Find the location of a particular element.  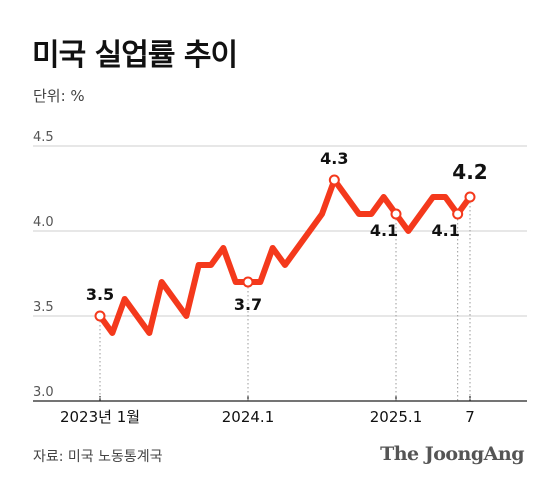

unit-label: 단위: % is located at coordinates (59, 96).